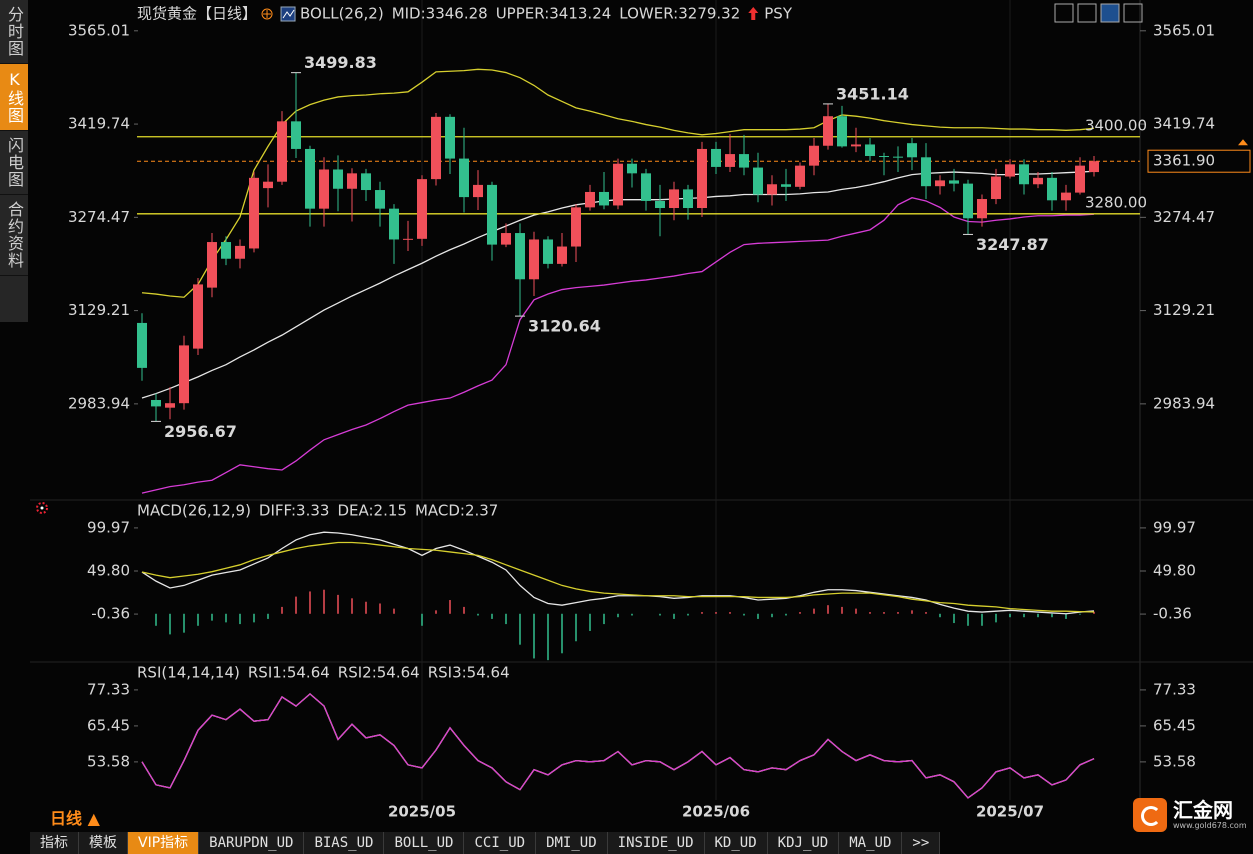  Describe the element at coordinates (1210, 825) in the screenshot. I see `logo-url: www.gold678.com` at that location.